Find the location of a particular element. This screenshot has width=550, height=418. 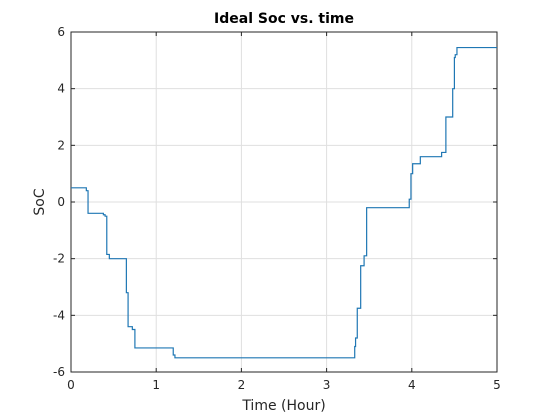

y-tick-label: -2 is located at coordinates (59, 259).